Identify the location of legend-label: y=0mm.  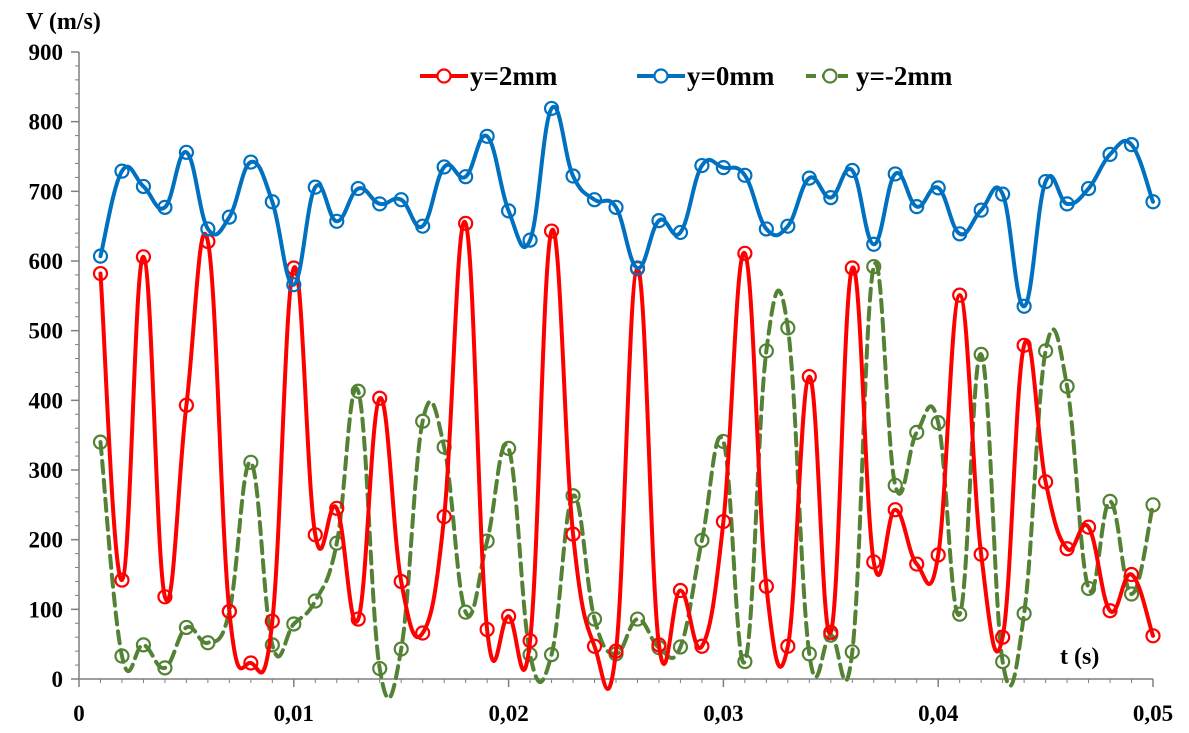
(731, 76).